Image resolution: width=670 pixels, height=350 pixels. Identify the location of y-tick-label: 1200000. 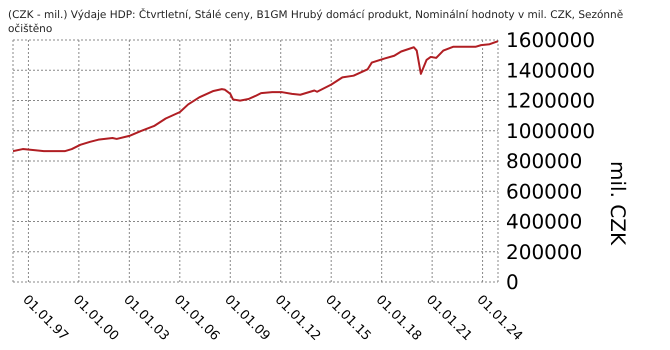
(551, 100).